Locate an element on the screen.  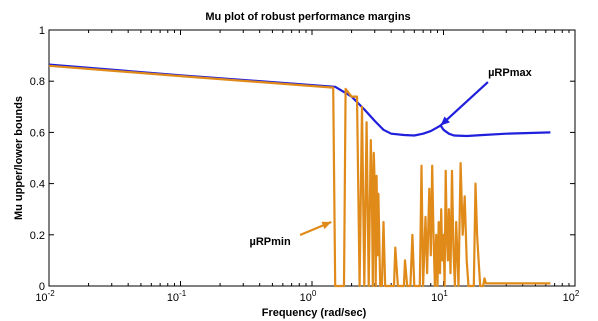
x-tick-label: 10⁰ is located at coordinates (308, 296).